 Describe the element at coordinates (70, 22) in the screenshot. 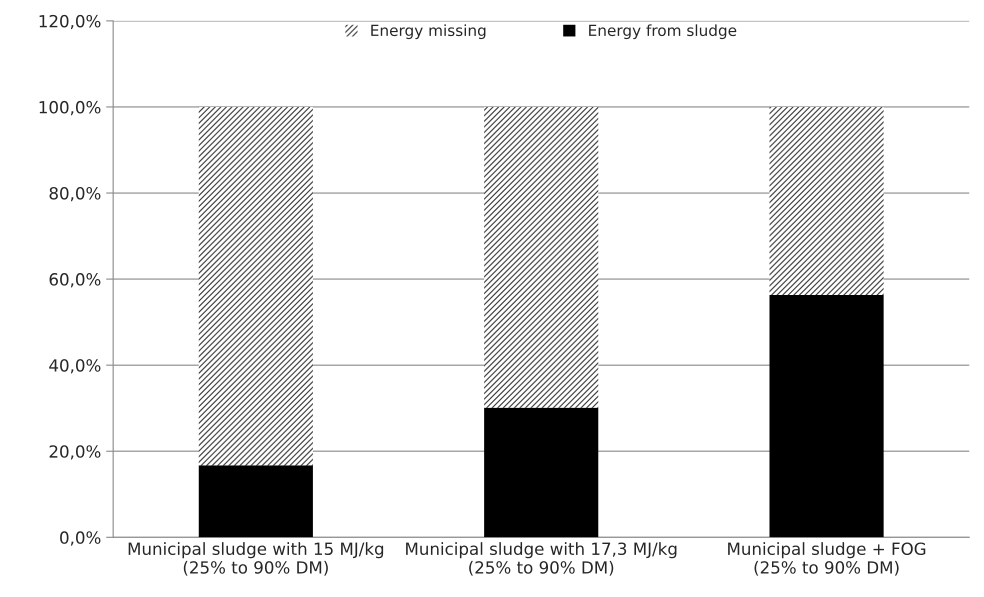

I see `y-tick-label: 120,0%` at that location.